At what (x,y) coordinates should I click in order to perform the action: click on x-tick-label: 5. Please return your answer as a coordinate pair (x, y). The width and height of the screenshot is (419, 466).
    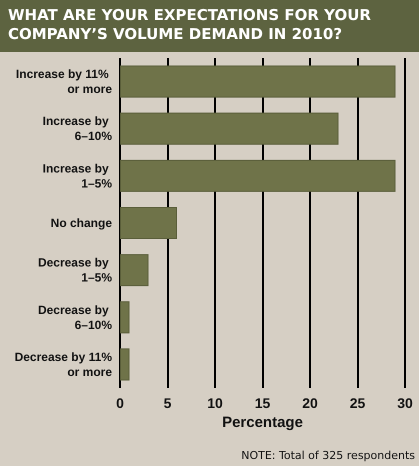
    Looking at the image, I should click on (168, 403).